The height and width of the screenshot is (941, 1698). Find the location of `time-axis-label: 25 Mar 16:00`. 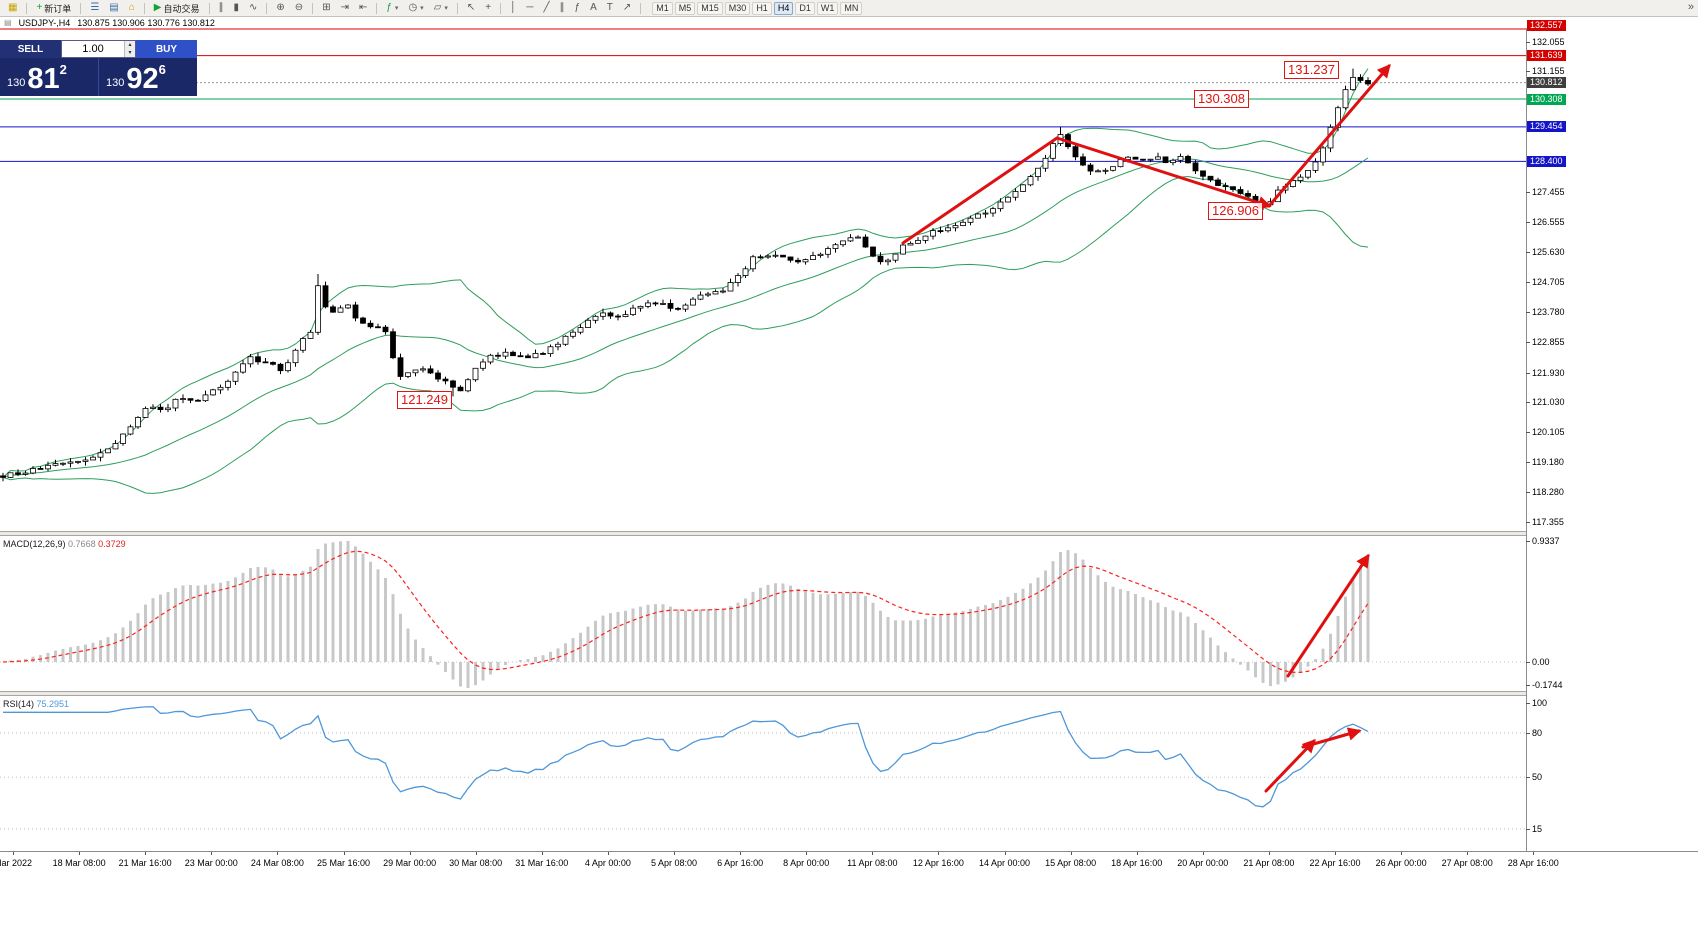

time-axis-label: 25 Mar 16:00 is located at coordinates (343, 863).